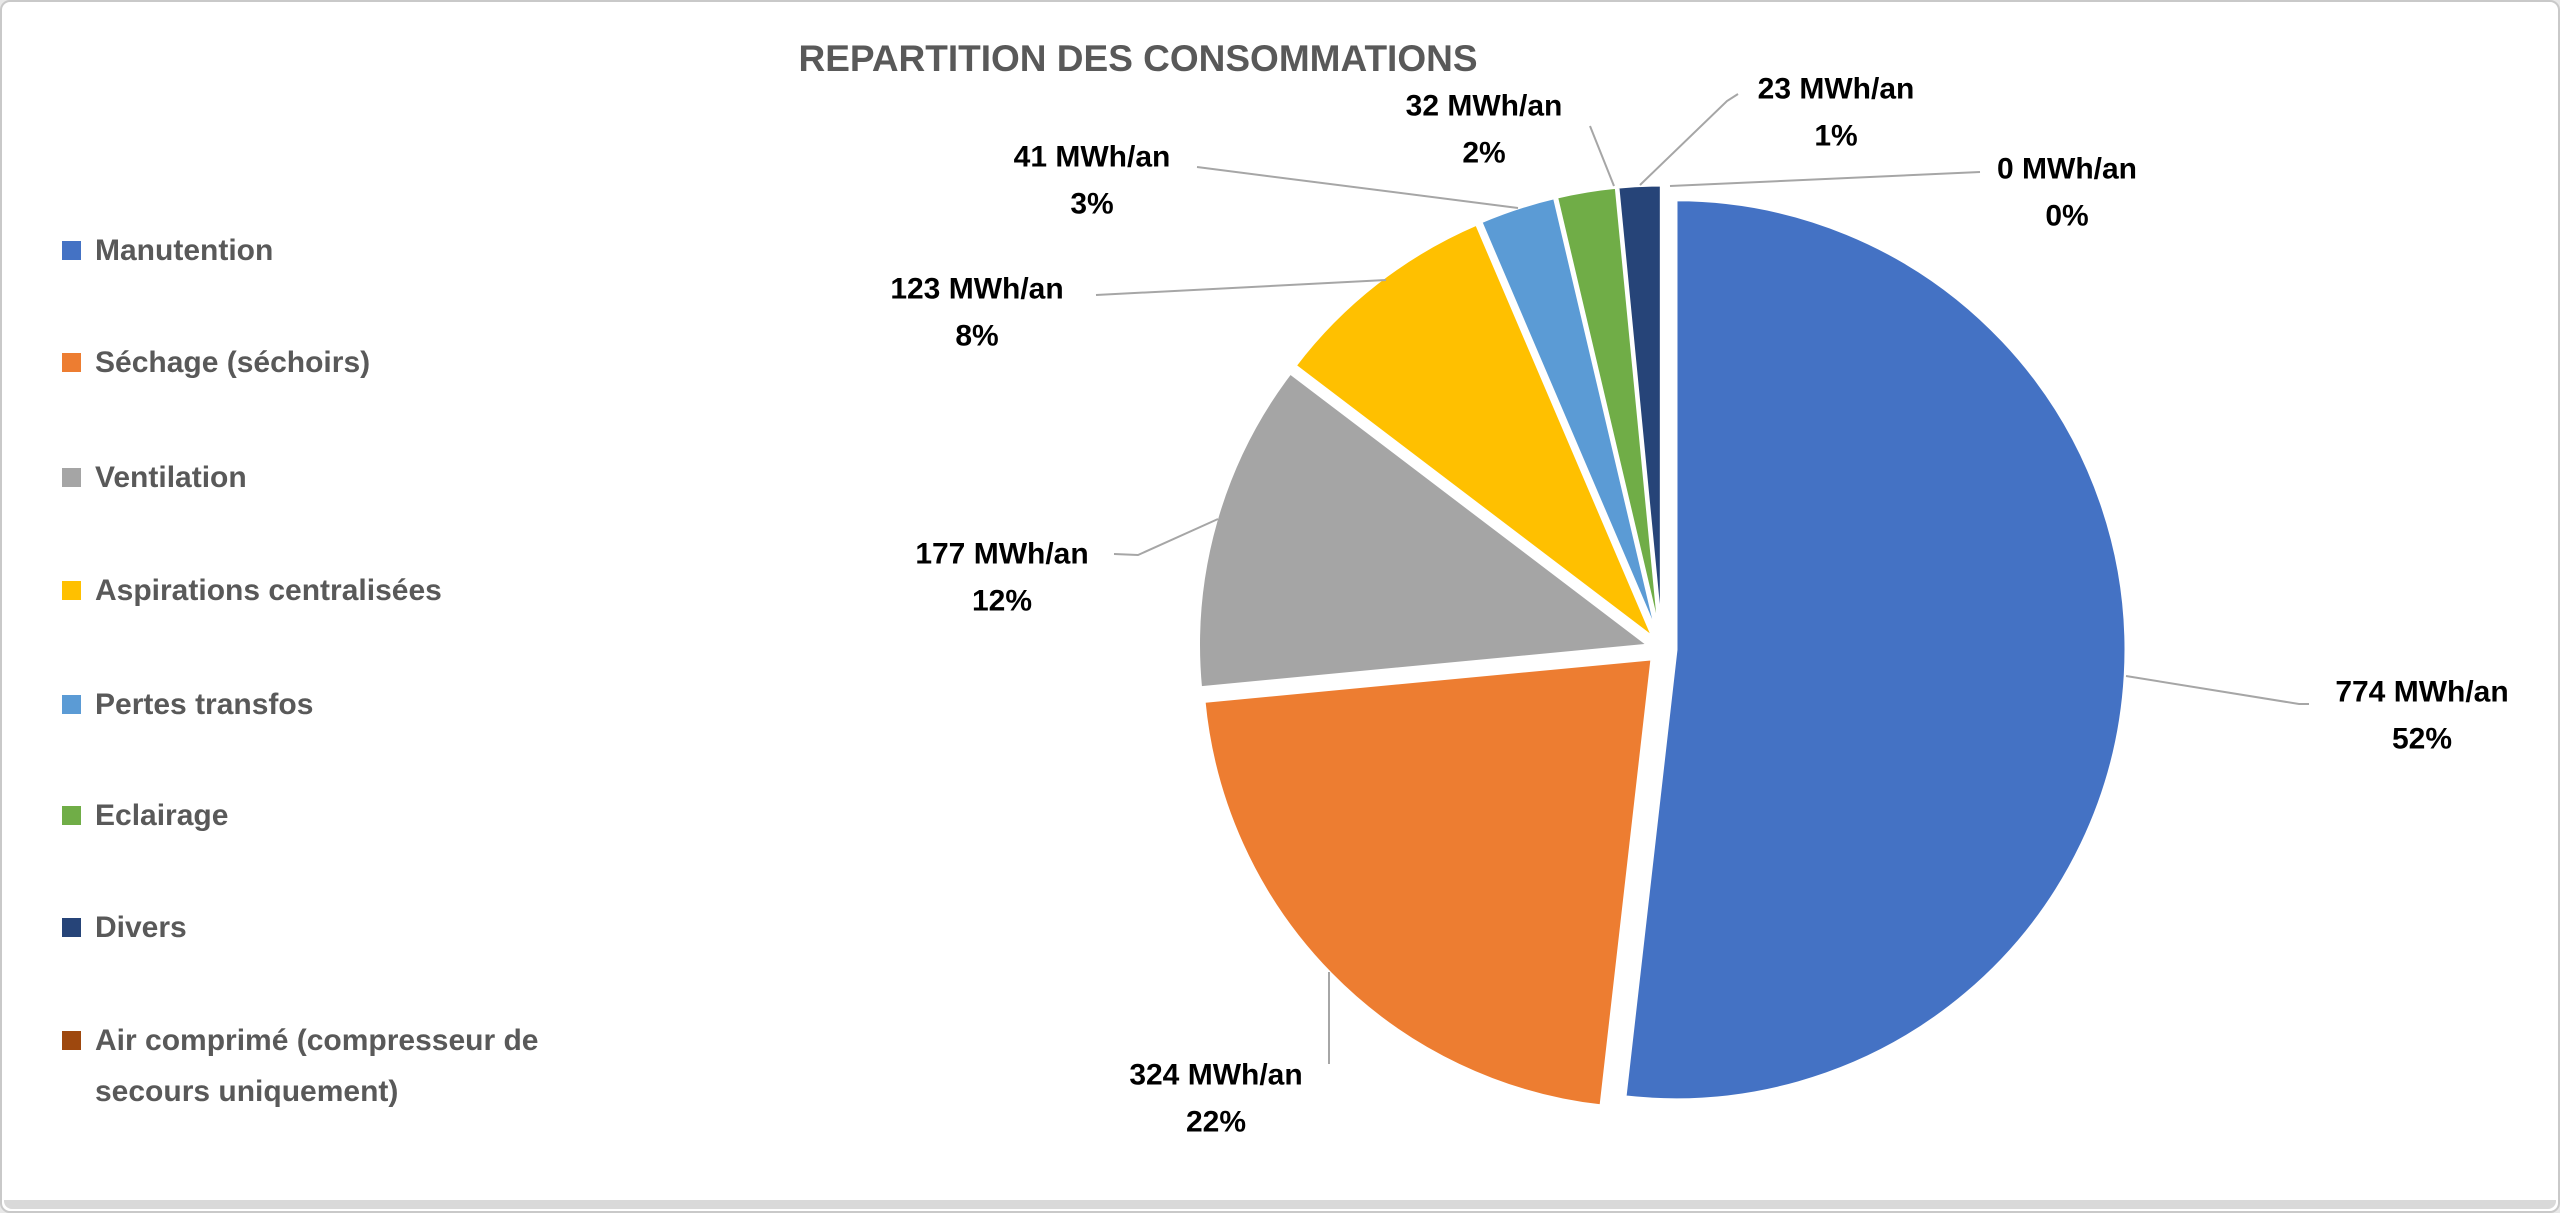 This screenshot has height=1213, width=2560. Describe the element at coordinates (141, 927) in the screenshot. I see `legend-label: Divers` at that location.